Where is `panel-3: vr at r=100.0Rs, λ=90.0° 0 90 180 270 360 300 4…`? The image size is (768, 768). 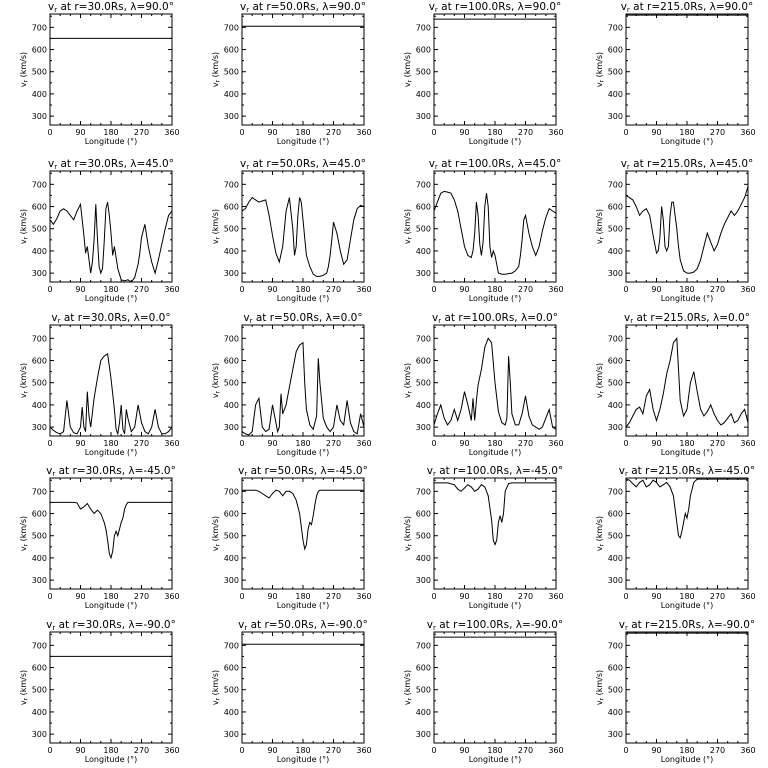
panel-3: vr at r=100.0Rs, λ=90.0° 0 90 180 270 360 300 4… is located at coordinates (483, 73).